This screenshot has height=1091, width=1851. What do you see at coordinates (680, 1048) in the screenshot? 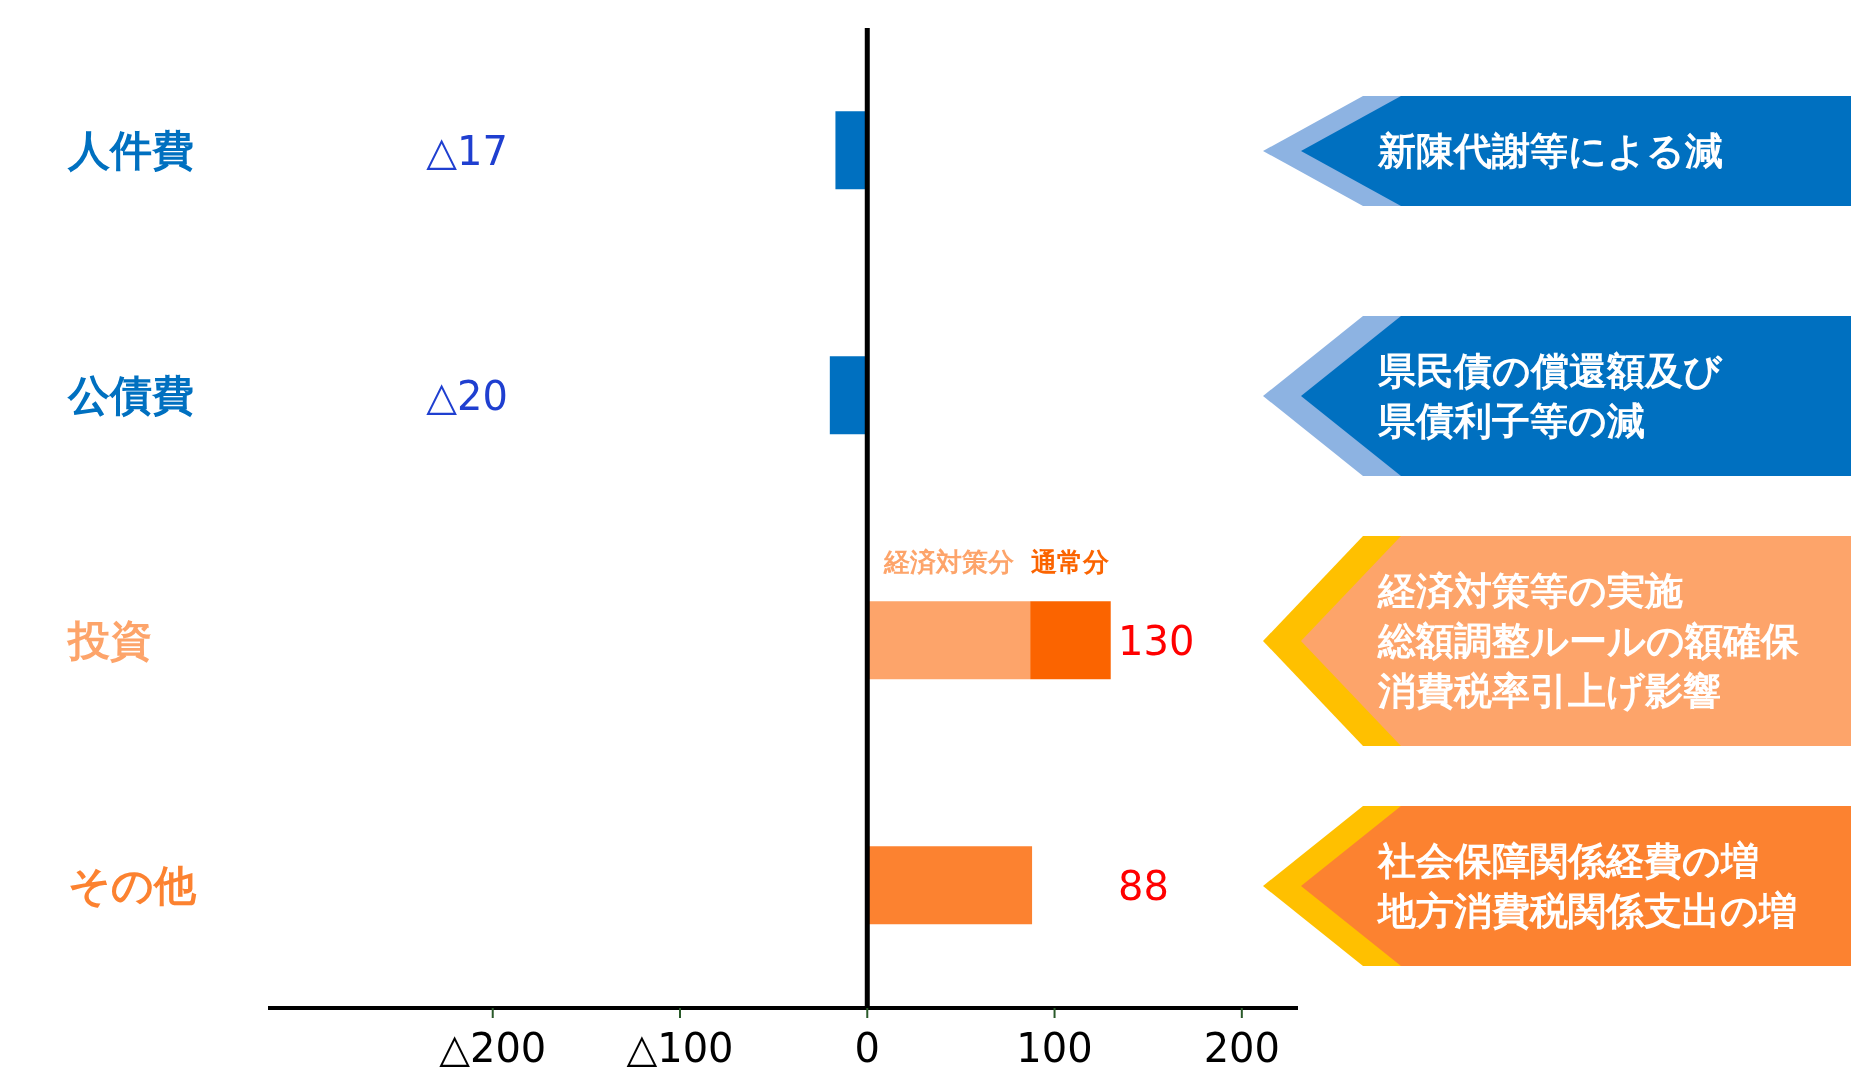
I see `x-tick-label: △100` at bounding box center [680, 1048].